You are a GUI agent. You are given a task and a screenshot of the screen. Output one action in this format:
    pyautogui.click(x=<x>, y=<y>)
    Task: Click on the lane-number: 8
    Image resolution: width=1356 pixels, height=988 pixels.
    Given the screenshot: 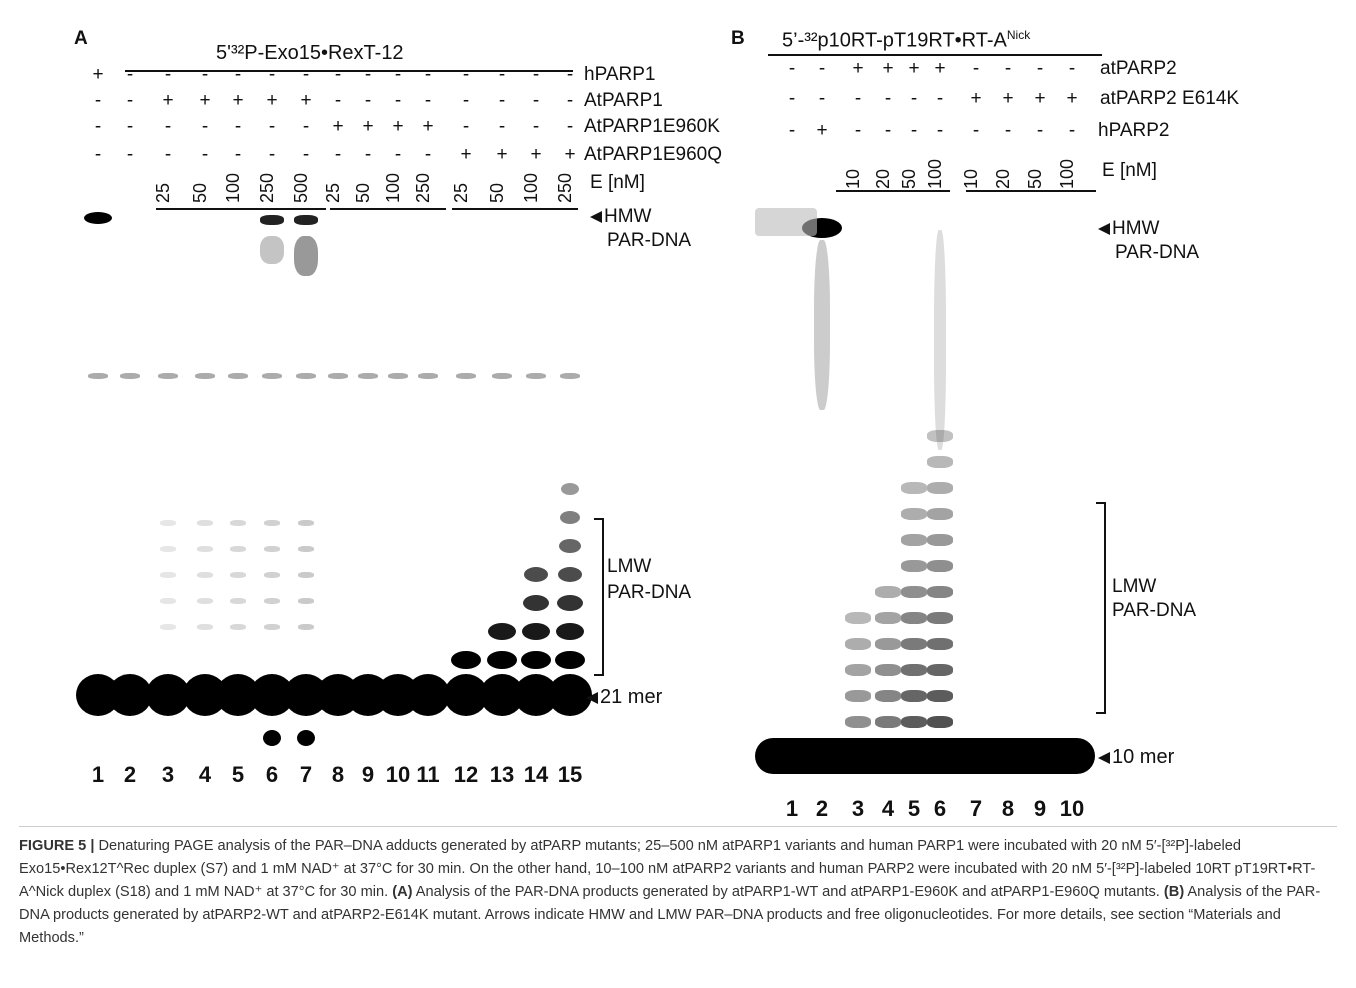 What is the action you would take?
    pyautogui.click(x=1008, y=808)
    